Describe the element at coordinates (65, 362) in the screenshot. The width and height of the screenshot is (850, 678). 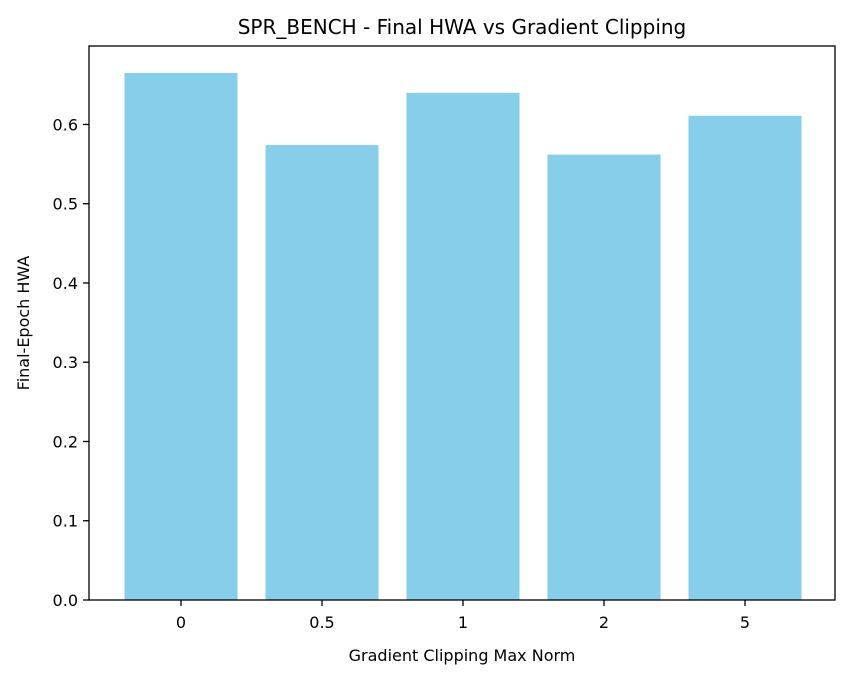
I see `y-tick-label: 0.3` at that location.